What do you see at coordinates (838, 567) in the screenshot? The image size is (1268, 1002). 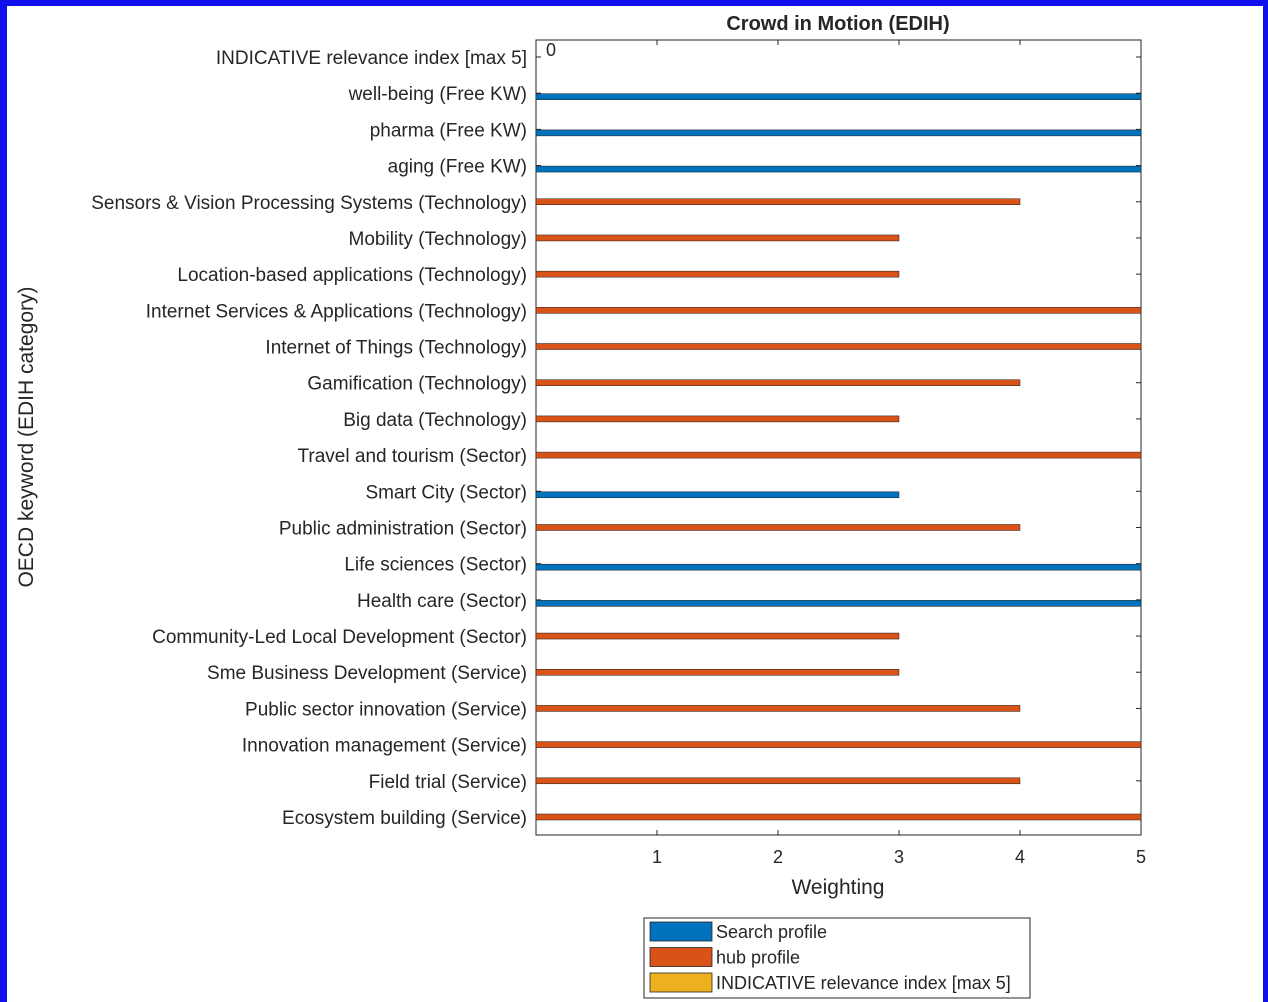 I see `bar-search-profile-life-sciences-sector` at bounding box center [838, 567].